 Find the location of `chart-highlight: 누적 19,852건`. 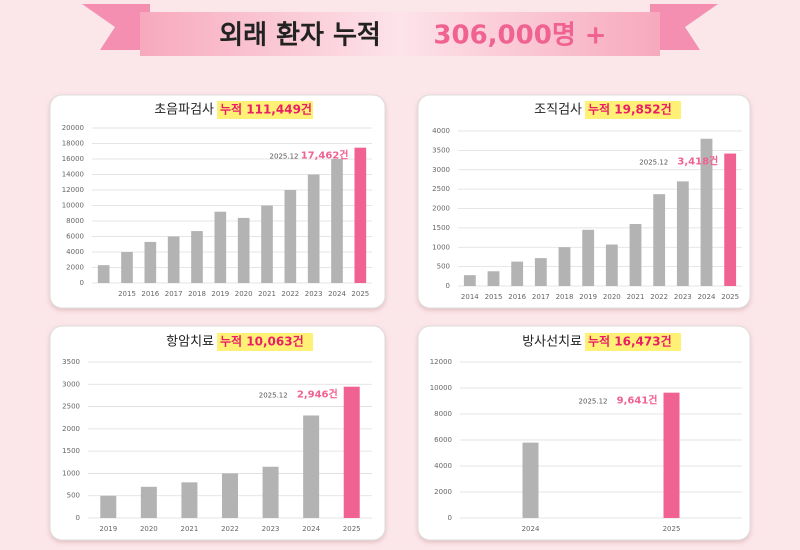

chart-highlight: 누적 19,852건 is located at coordinates (630, 109).